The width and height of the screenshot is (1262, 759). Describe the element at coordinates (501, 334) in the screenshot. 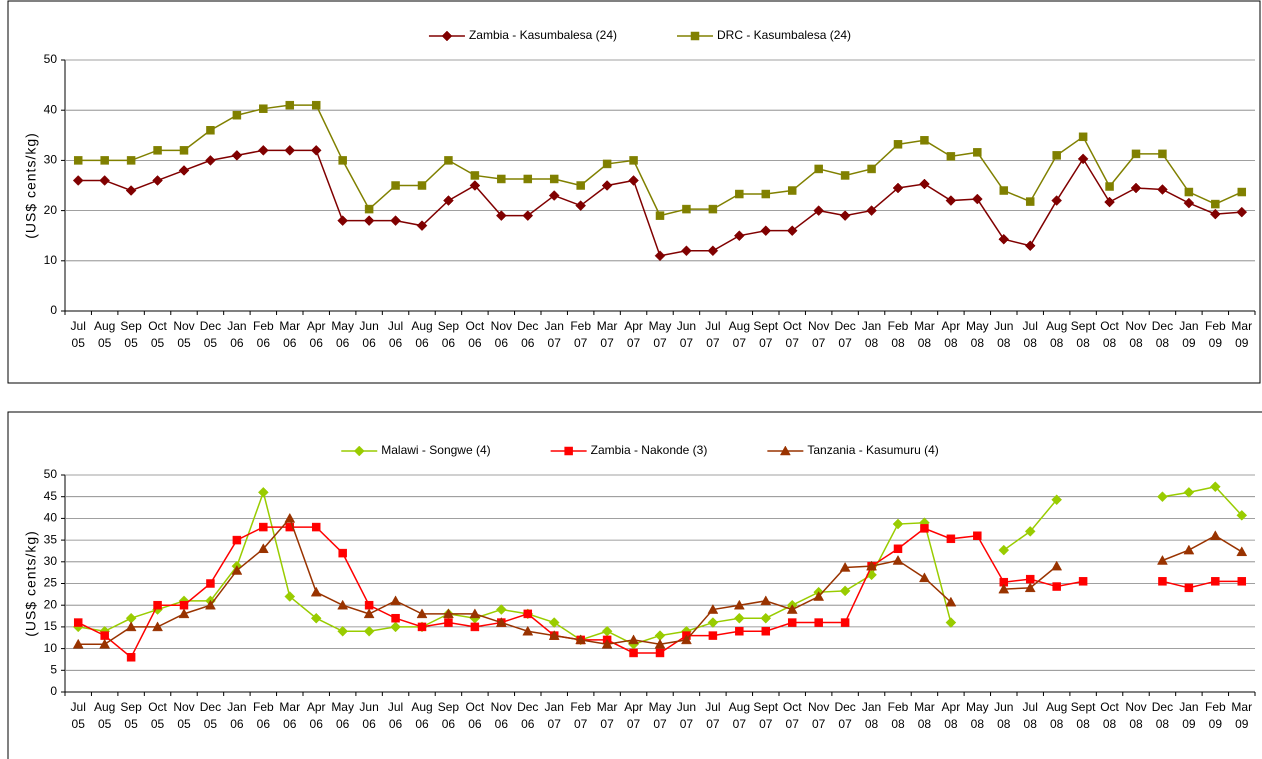

I see `x-tick-label: Nov 06` at that location.